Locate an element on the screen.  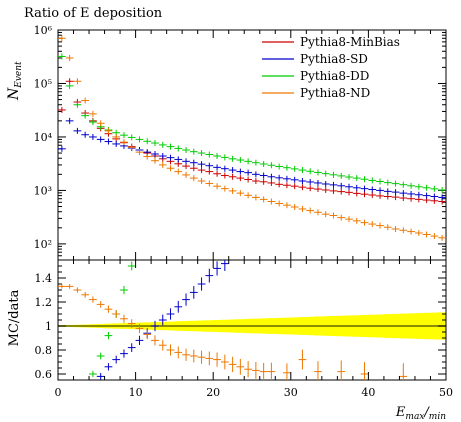
legend-label-minbias: Pythia8-MinBias is located at coordinates (350, 42).